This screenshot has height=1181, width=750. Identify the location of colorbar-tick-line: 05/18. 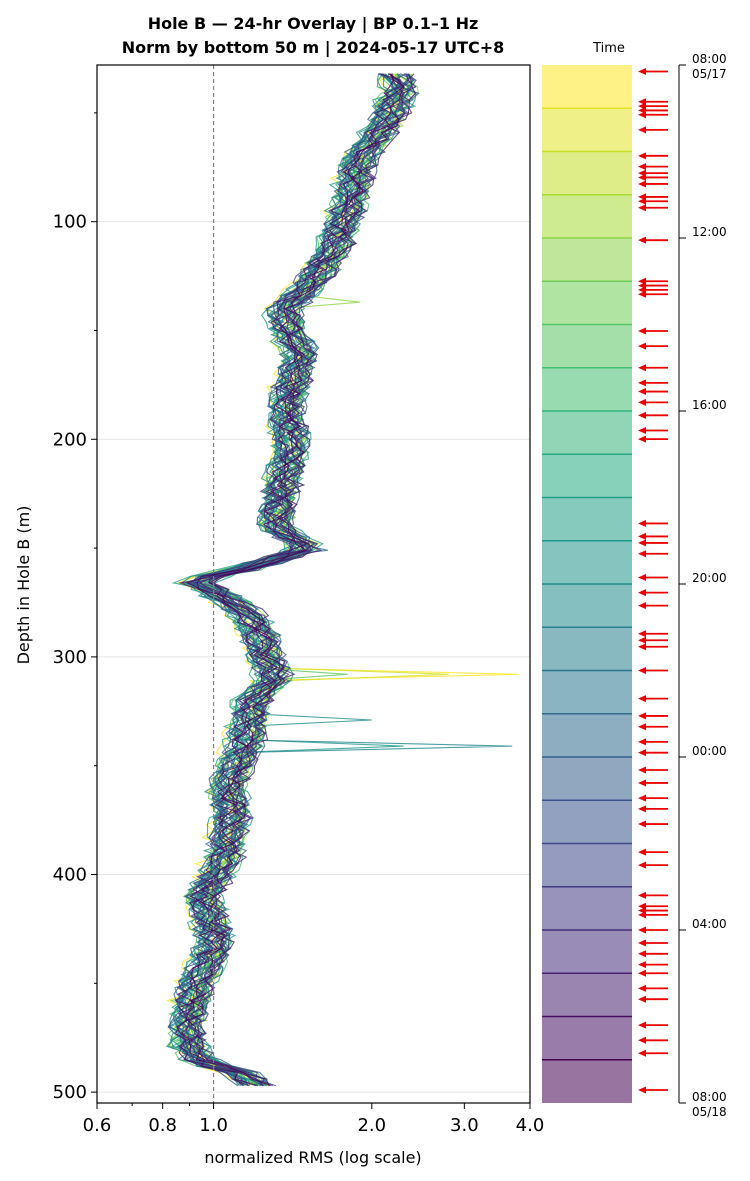
(709, 1112).